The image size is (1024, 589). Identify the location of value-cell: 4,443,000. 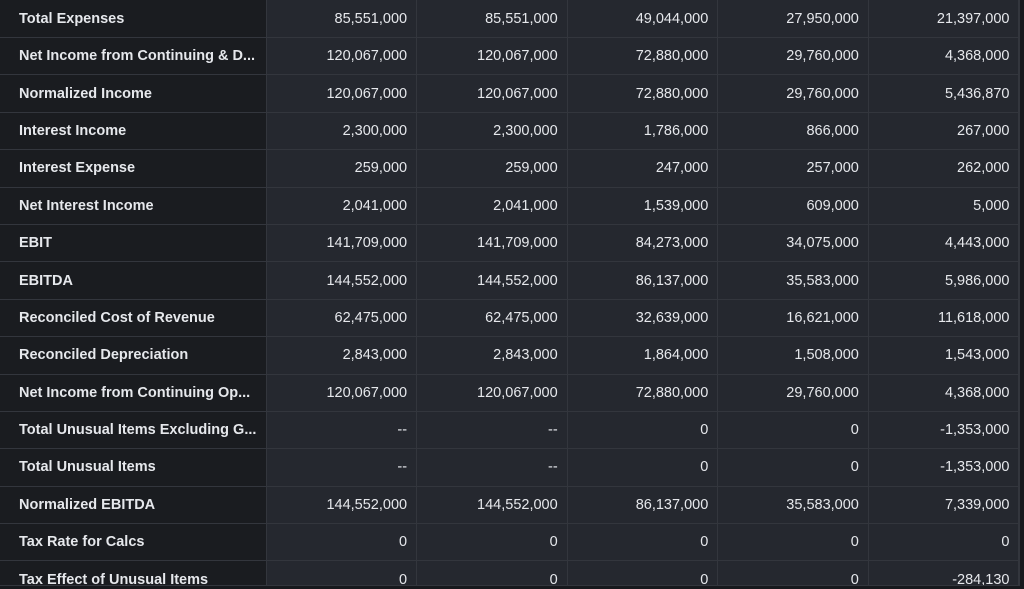
(943, 243).